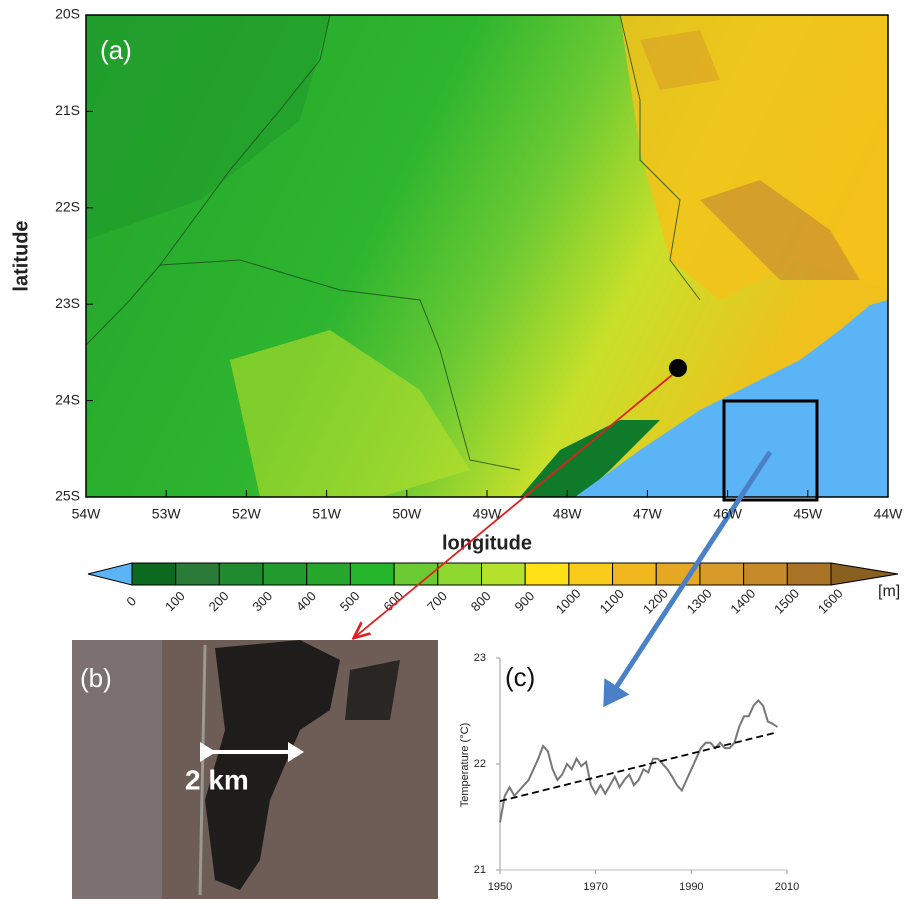  Describe the element at coordinates (808, 514) in the screenshot. I see `x-tick-label: 45W` at that location.